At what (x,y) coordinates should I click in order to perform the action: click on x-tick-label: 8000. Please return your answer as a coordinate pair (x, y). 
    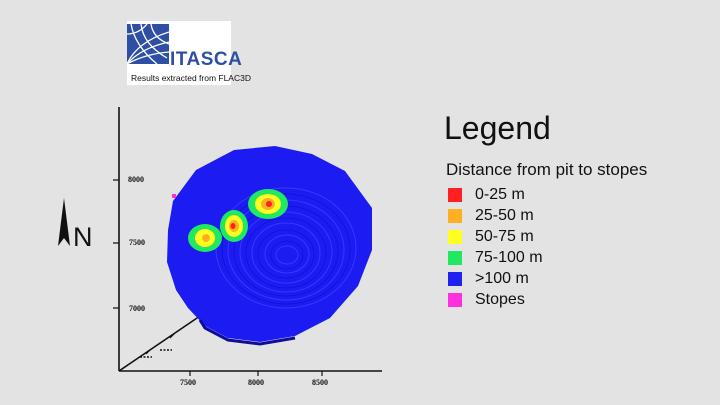
    Looking at the image, I should click on (256, 382).